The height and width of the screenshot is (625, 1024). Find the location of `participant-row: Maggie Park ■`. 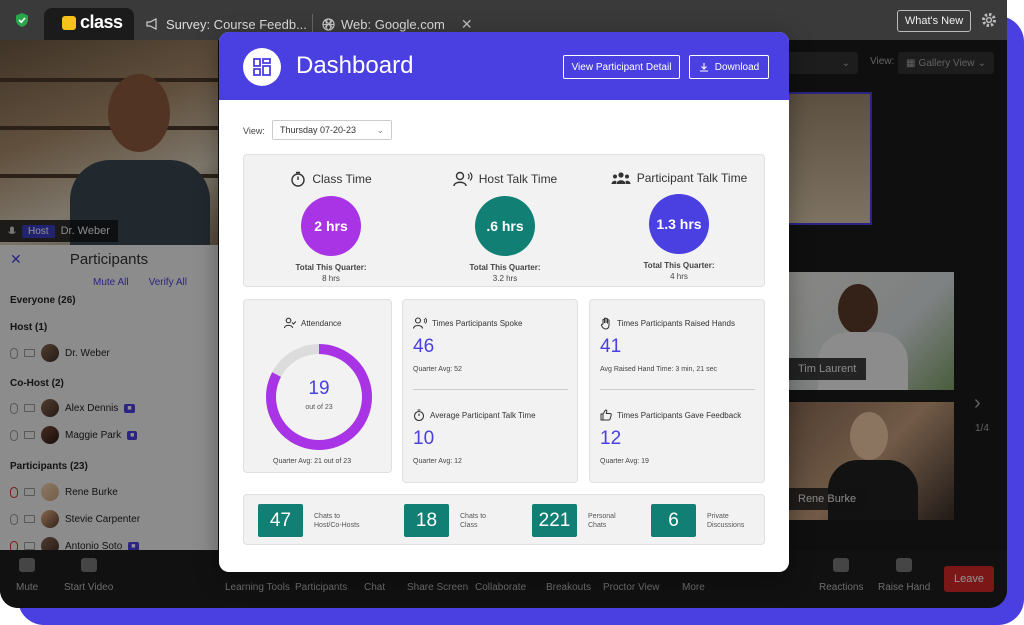

participant-row: Maggie Park ■ is located at coordinates (74, 435).